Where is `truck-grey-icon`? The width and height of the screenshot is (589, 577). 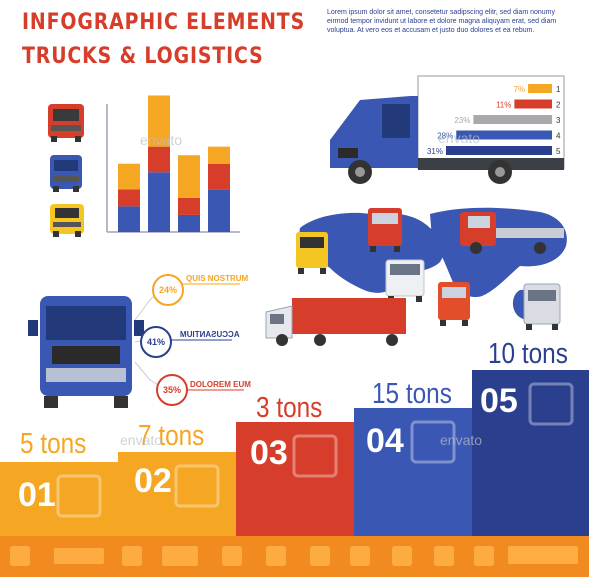
truck-grey-icon is located at coordinates (542, 306).